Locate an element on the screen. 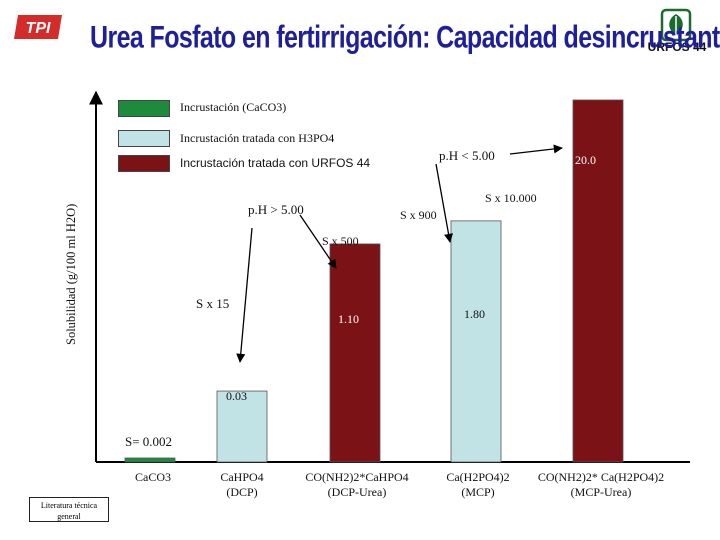  category-label-mcp-urea: CO(NH2)2* Ca(H2PO4)2 (MCP-Urea) is located at coordinates (601, 484).